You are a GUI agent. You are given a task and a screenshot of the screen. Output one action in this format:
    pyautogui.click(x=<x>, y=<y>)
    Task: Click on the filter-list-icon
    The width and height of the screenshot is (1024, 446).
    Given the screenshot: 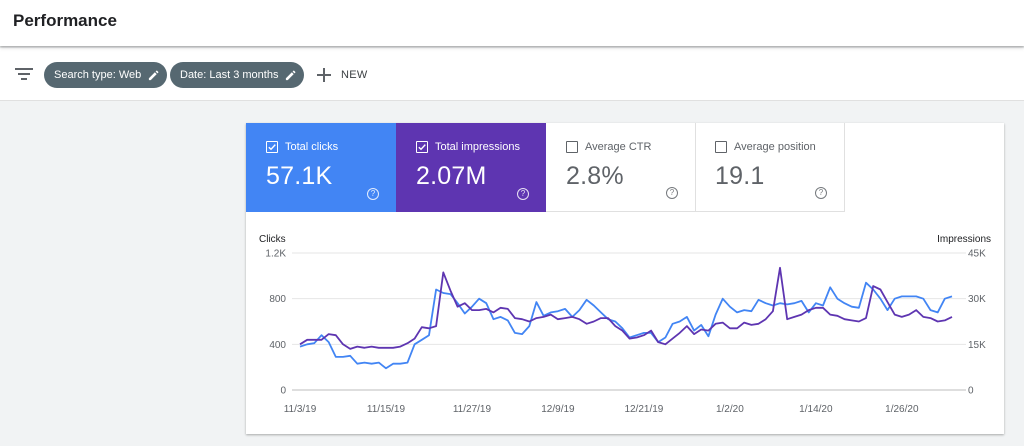 What is the action you would take?
    pyautogui.click(x=24, y=74)
    